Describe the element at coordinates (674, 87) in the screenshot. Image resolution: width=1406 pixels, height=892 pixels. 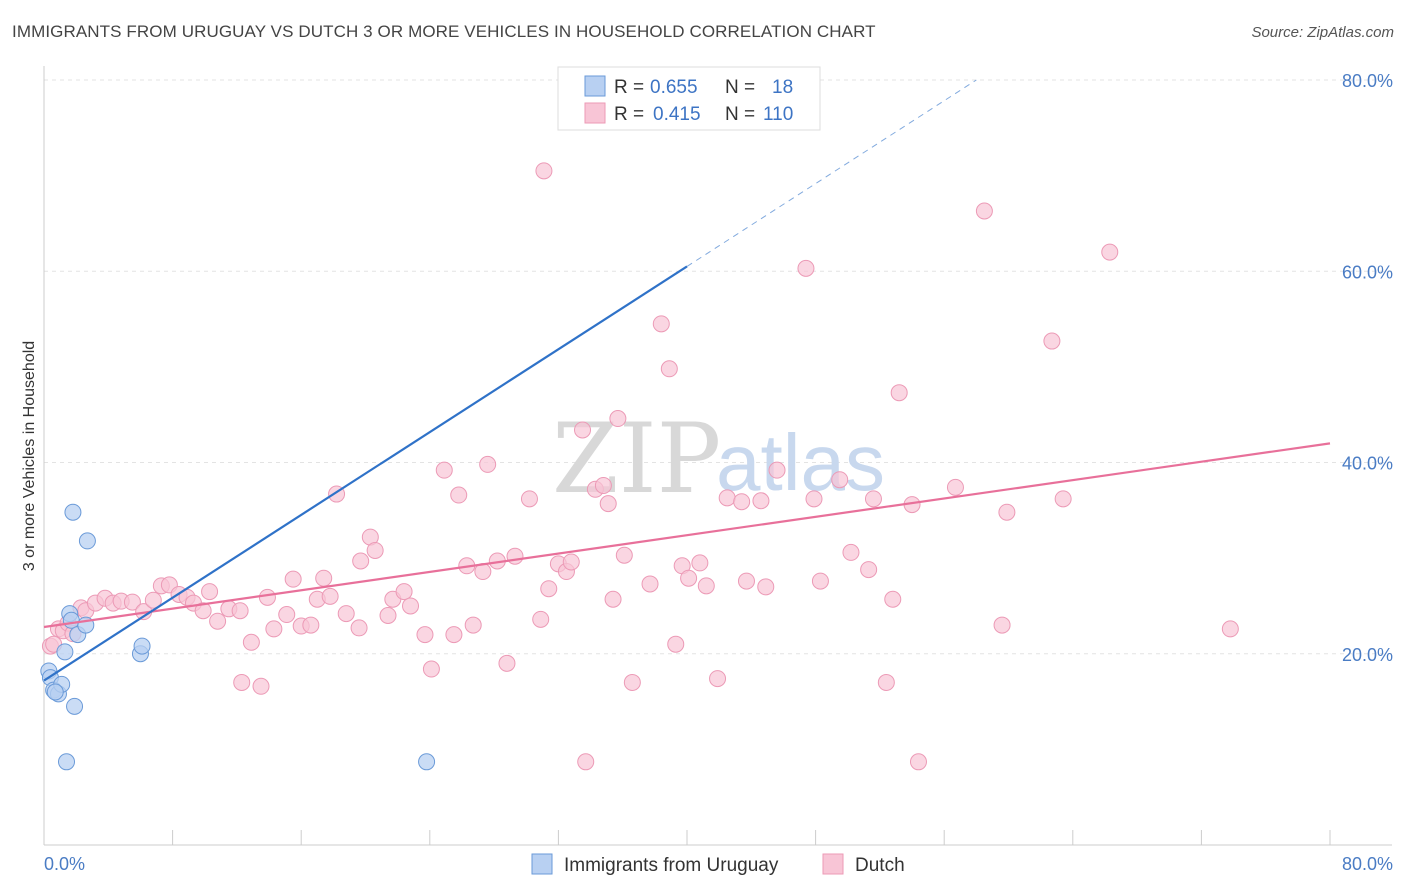
I see `legend-r-value-uruguay: 0.655` at that location.